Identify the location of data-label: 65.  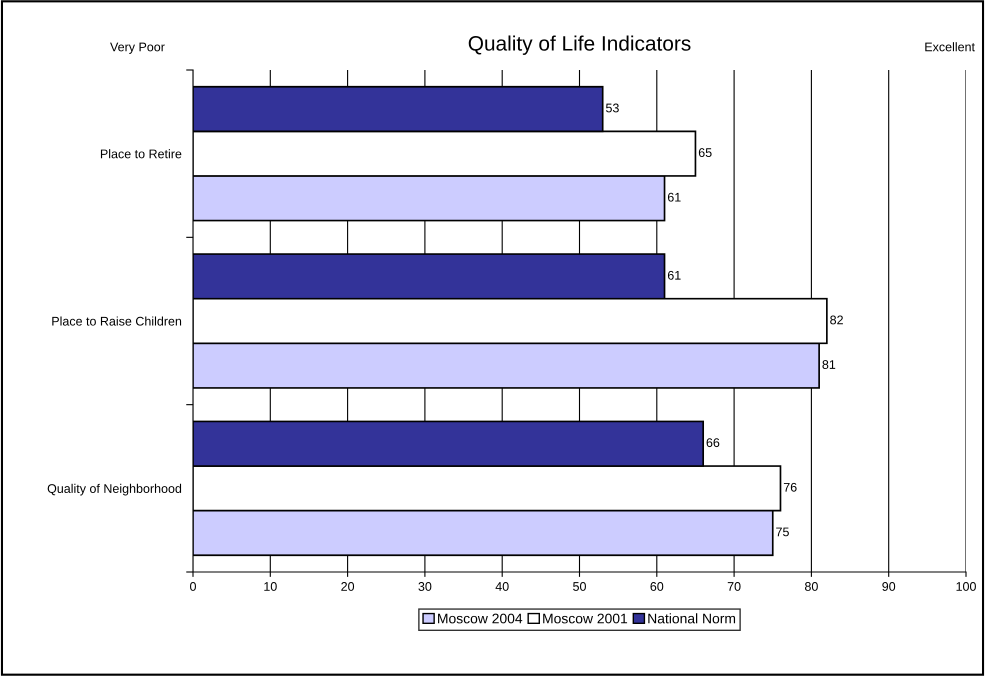
(705, 153).